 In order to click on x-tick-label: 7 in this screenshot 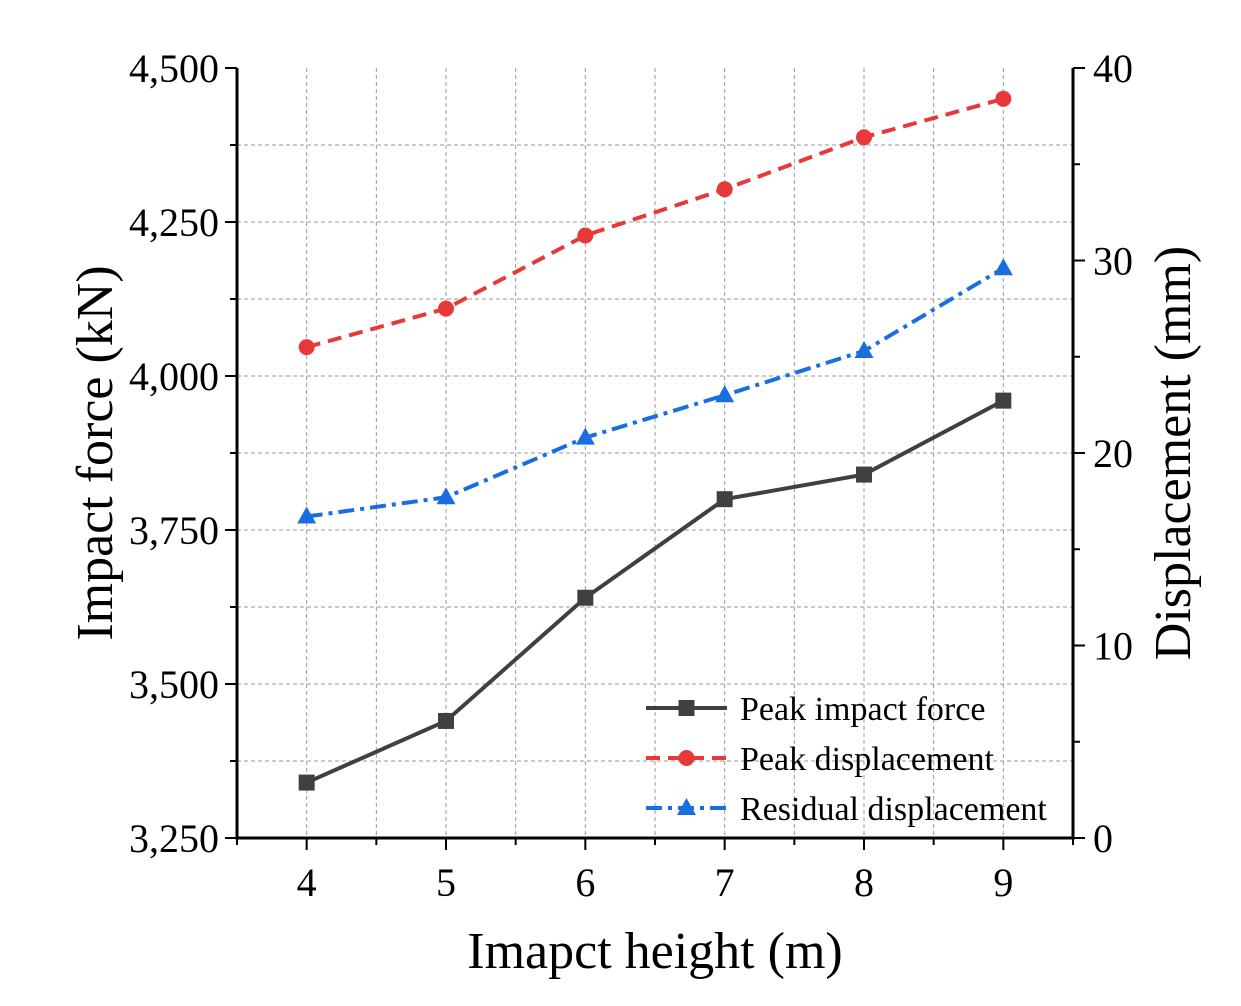, I will do `click(725, 882)`.